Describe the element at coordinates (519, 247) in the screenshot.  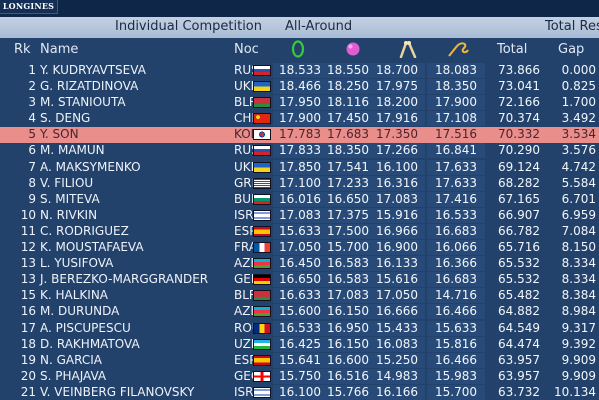
I see `total-score: 65.716` at that location.